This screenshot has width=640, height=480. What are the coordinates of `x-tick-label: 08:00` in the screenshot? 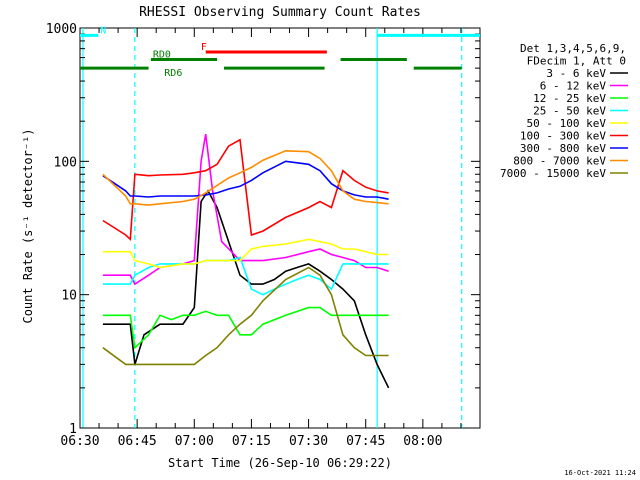 It's located at (422, 441).